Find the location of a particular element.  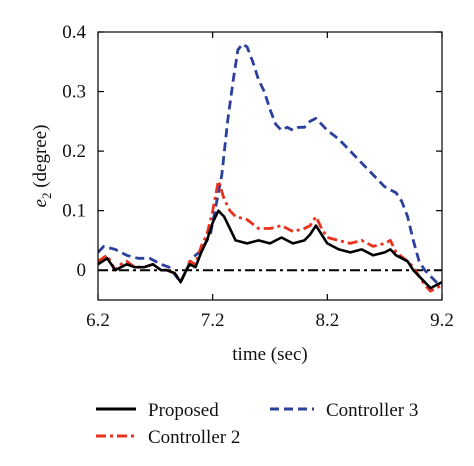

legend-label-proposed: Proposed is located at coordinates (183, 410).